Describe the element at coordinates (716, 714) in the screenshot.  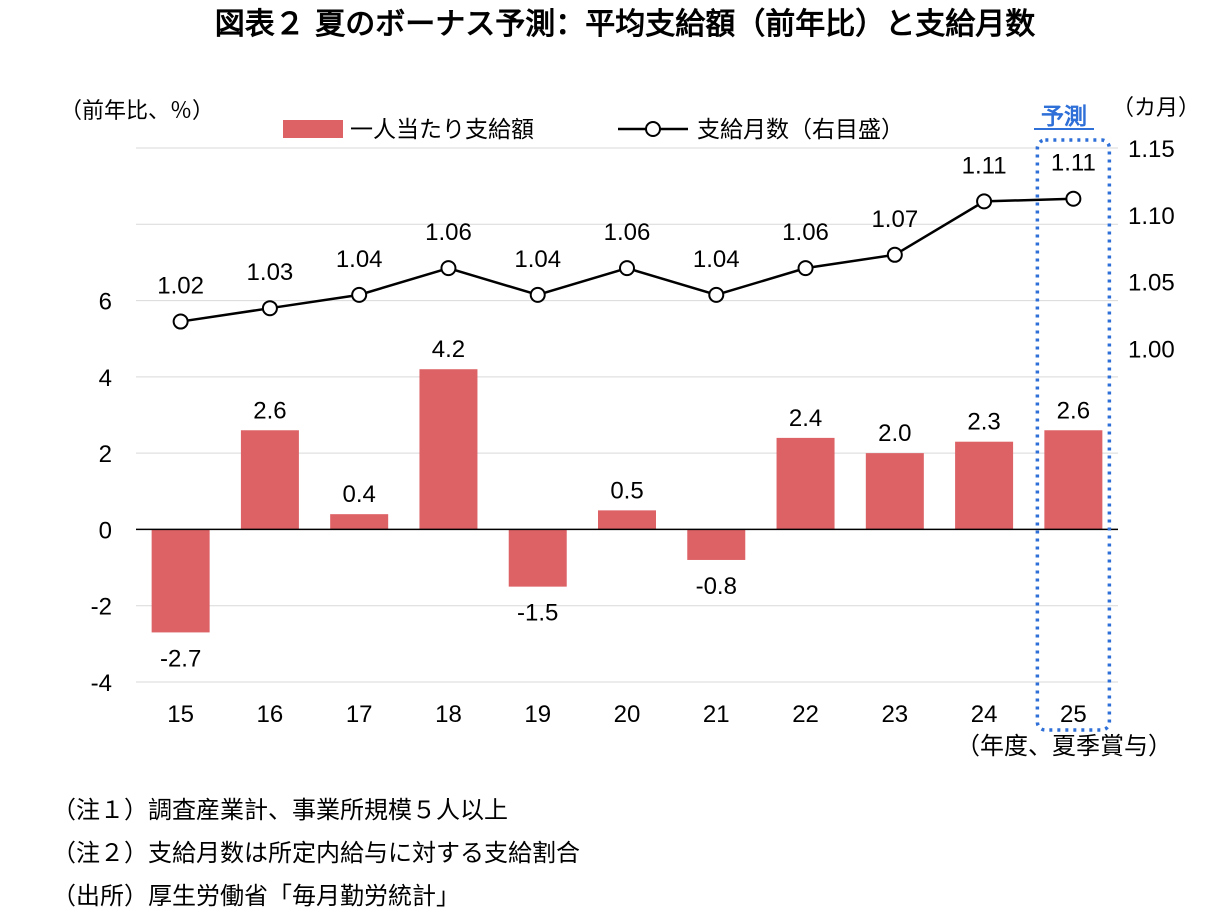
I see `x-tick-label: 21` at that location.